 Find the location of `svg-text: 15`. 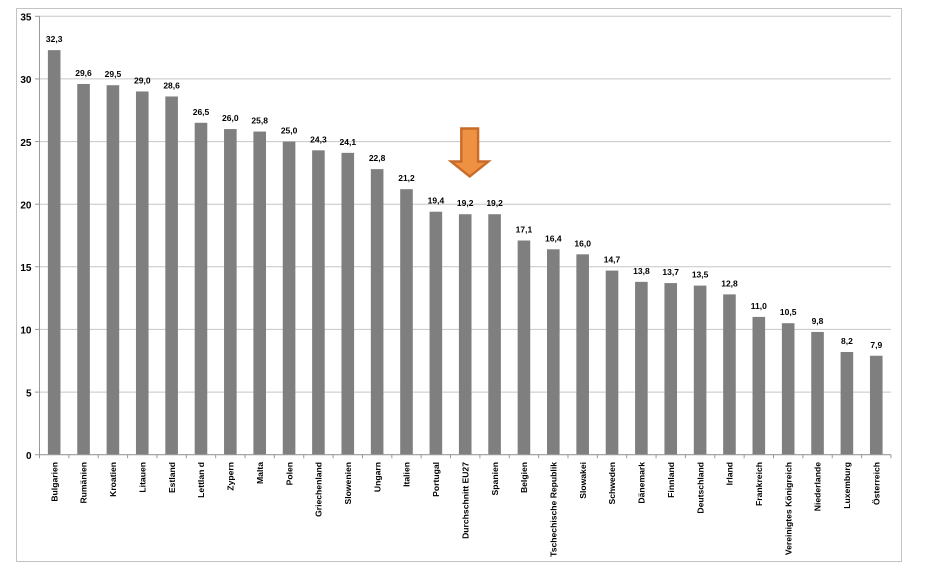

svg-text: 15 is located at coordinates (26, 268).